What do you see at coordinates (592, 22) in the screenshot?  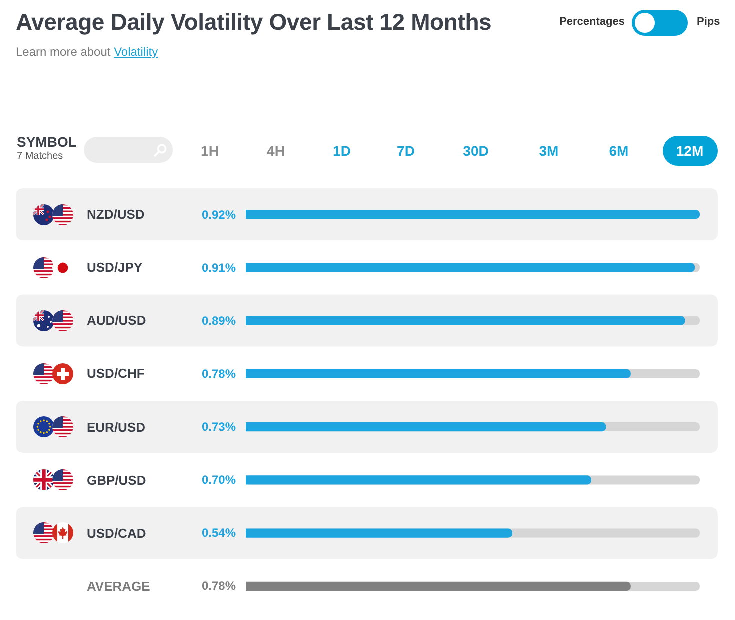 I see `text: Percentages` at bounding box center [592, 22].